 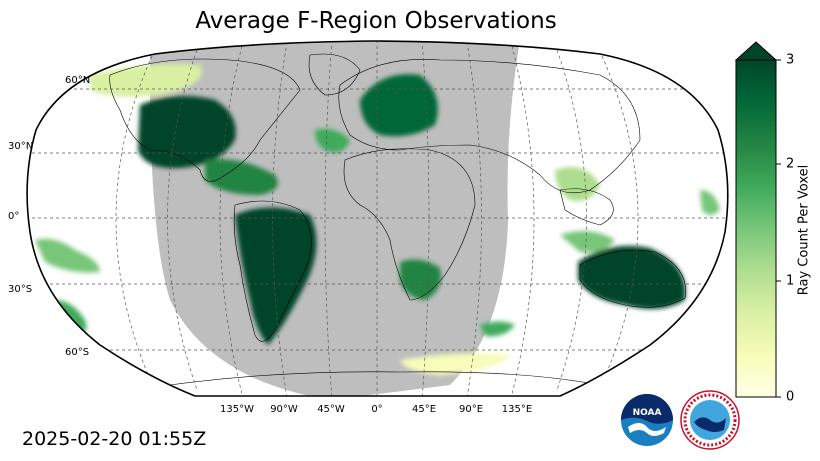 I want to click on patch-south-america, so click(x=276, y=276).